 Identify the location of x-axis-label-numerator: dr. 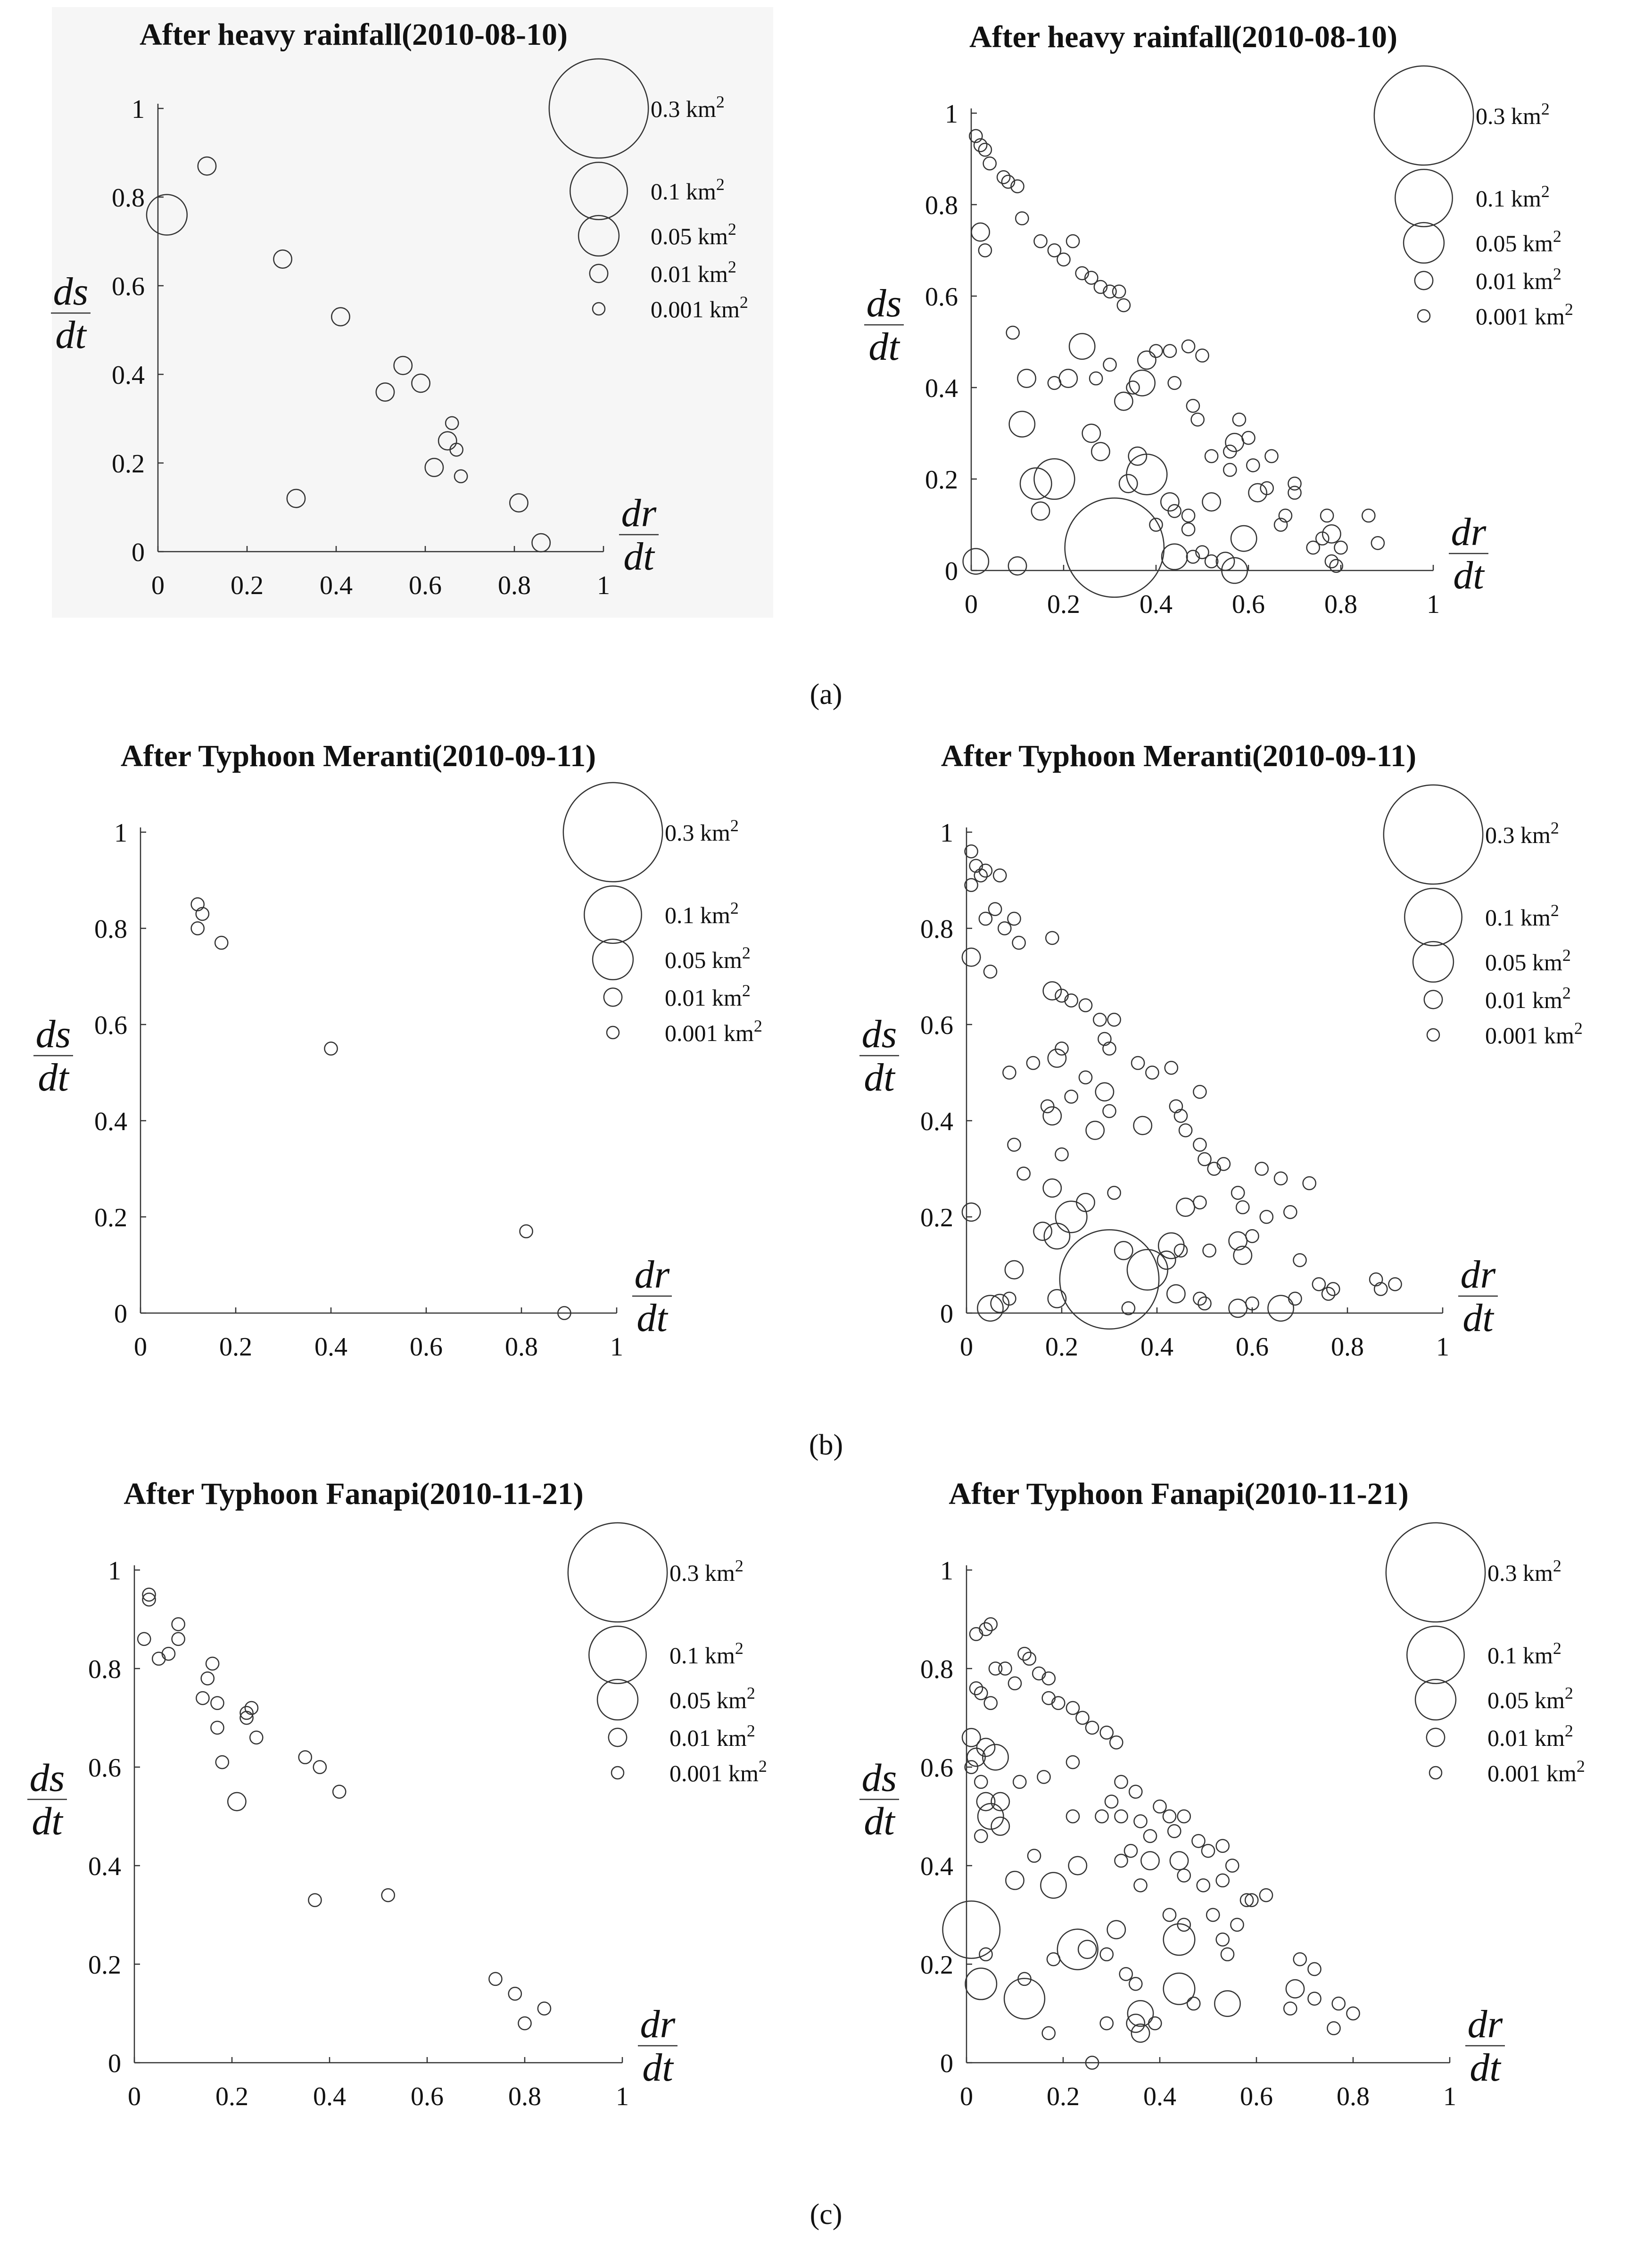
(1469, 532).